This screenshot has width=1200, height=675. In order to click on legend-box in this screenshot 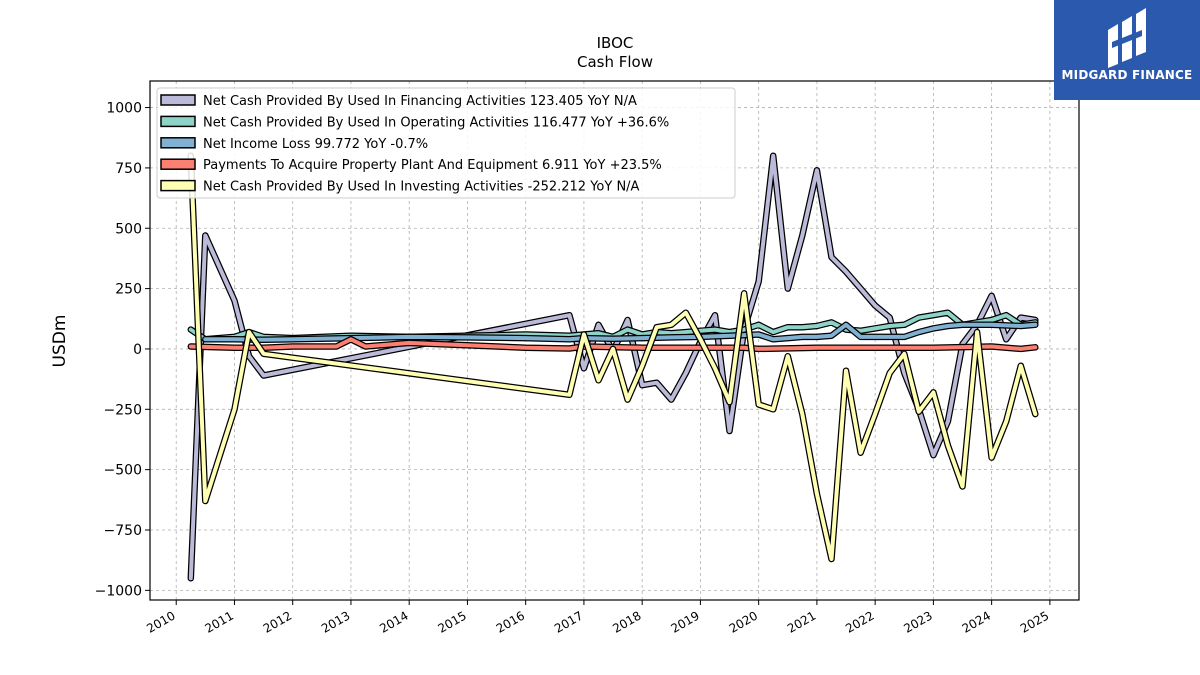, I will do `click(446, 143)`.